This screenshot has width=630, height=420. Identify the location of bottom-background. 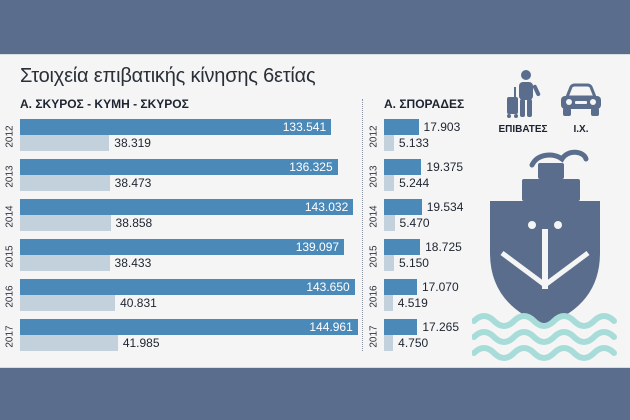
(315, 393).